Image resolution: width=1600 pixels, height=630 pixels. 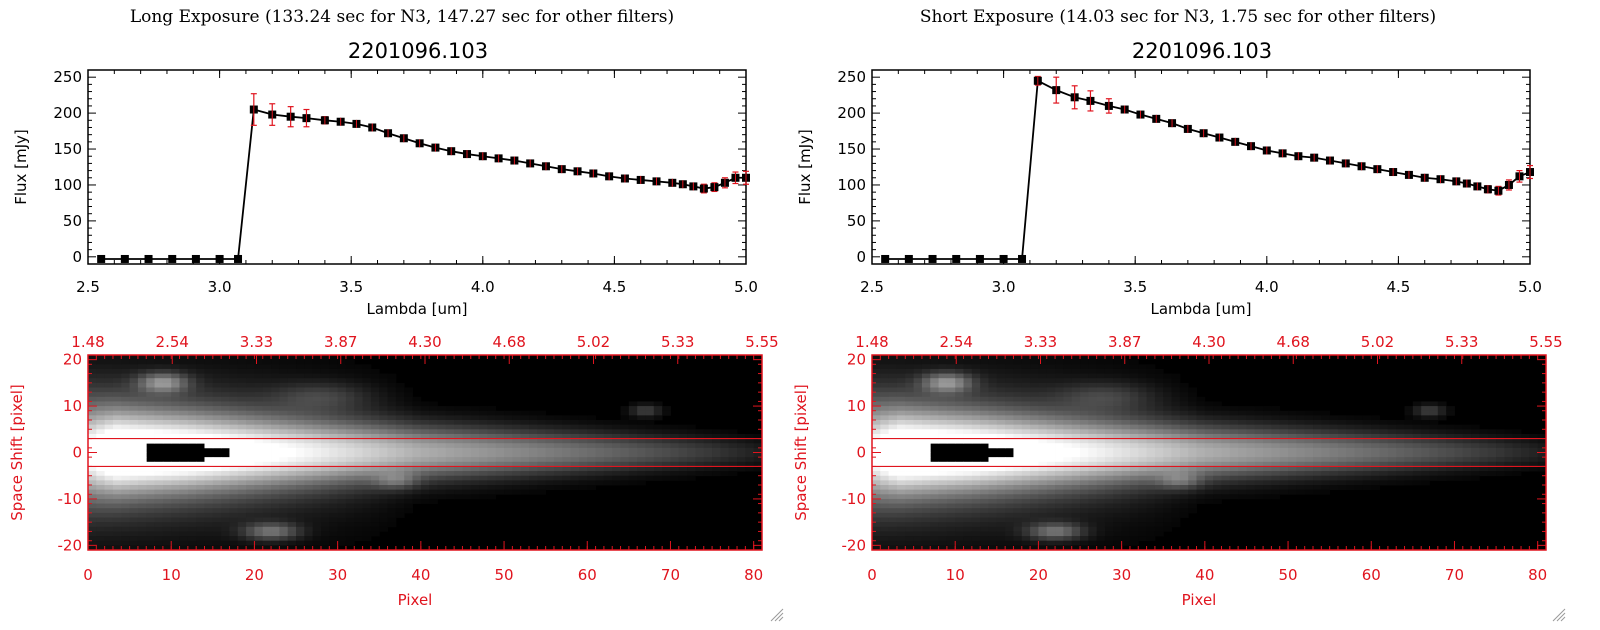 I want to click on y-tick-label: -20, so click(x=854, y=545).